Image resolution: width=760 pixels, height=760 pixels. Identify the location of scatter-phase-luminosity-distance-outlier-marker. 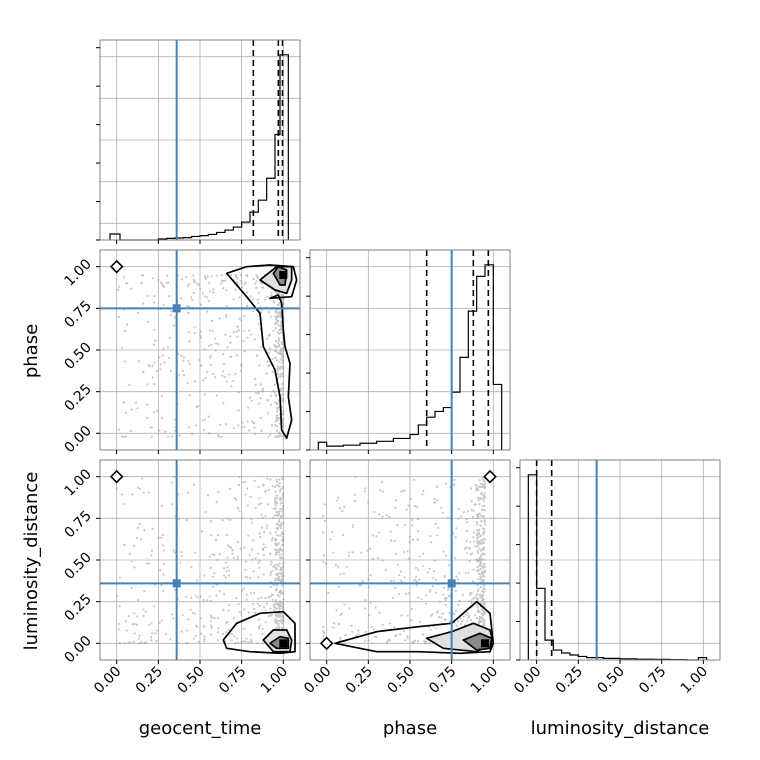
(326, 643).